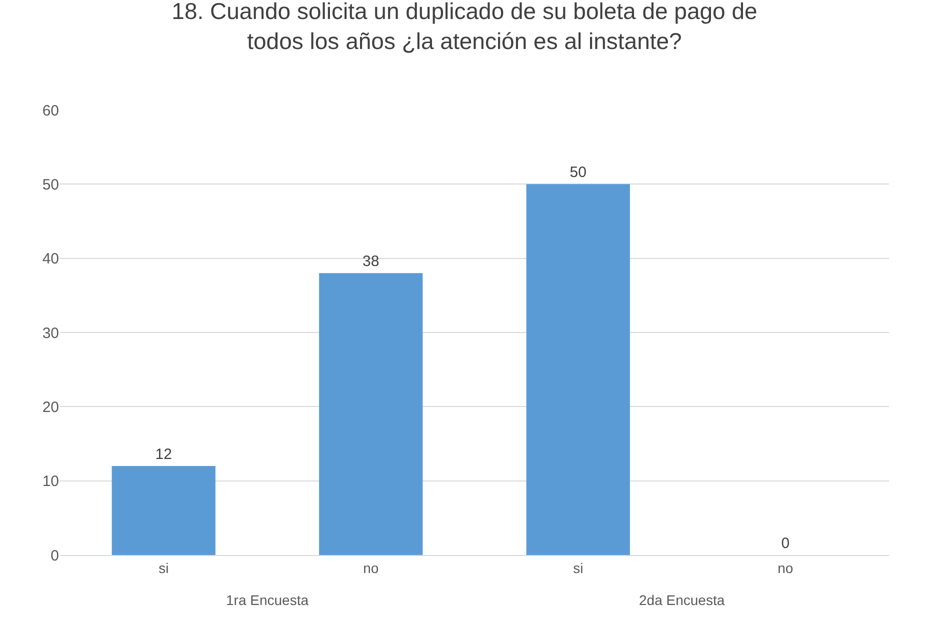  Describe the element at coordinates (465, 27) in the screenshot. I see `chart-title: 18. Cuando solicita un duplicado de su boleta de pago de todos los años ¿la atención es al instante?` at that location.